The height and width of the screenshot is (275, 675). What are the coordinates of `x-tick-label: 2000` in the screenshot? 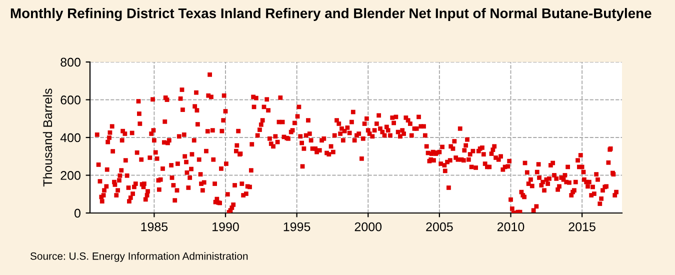 It's located at (368, 227).